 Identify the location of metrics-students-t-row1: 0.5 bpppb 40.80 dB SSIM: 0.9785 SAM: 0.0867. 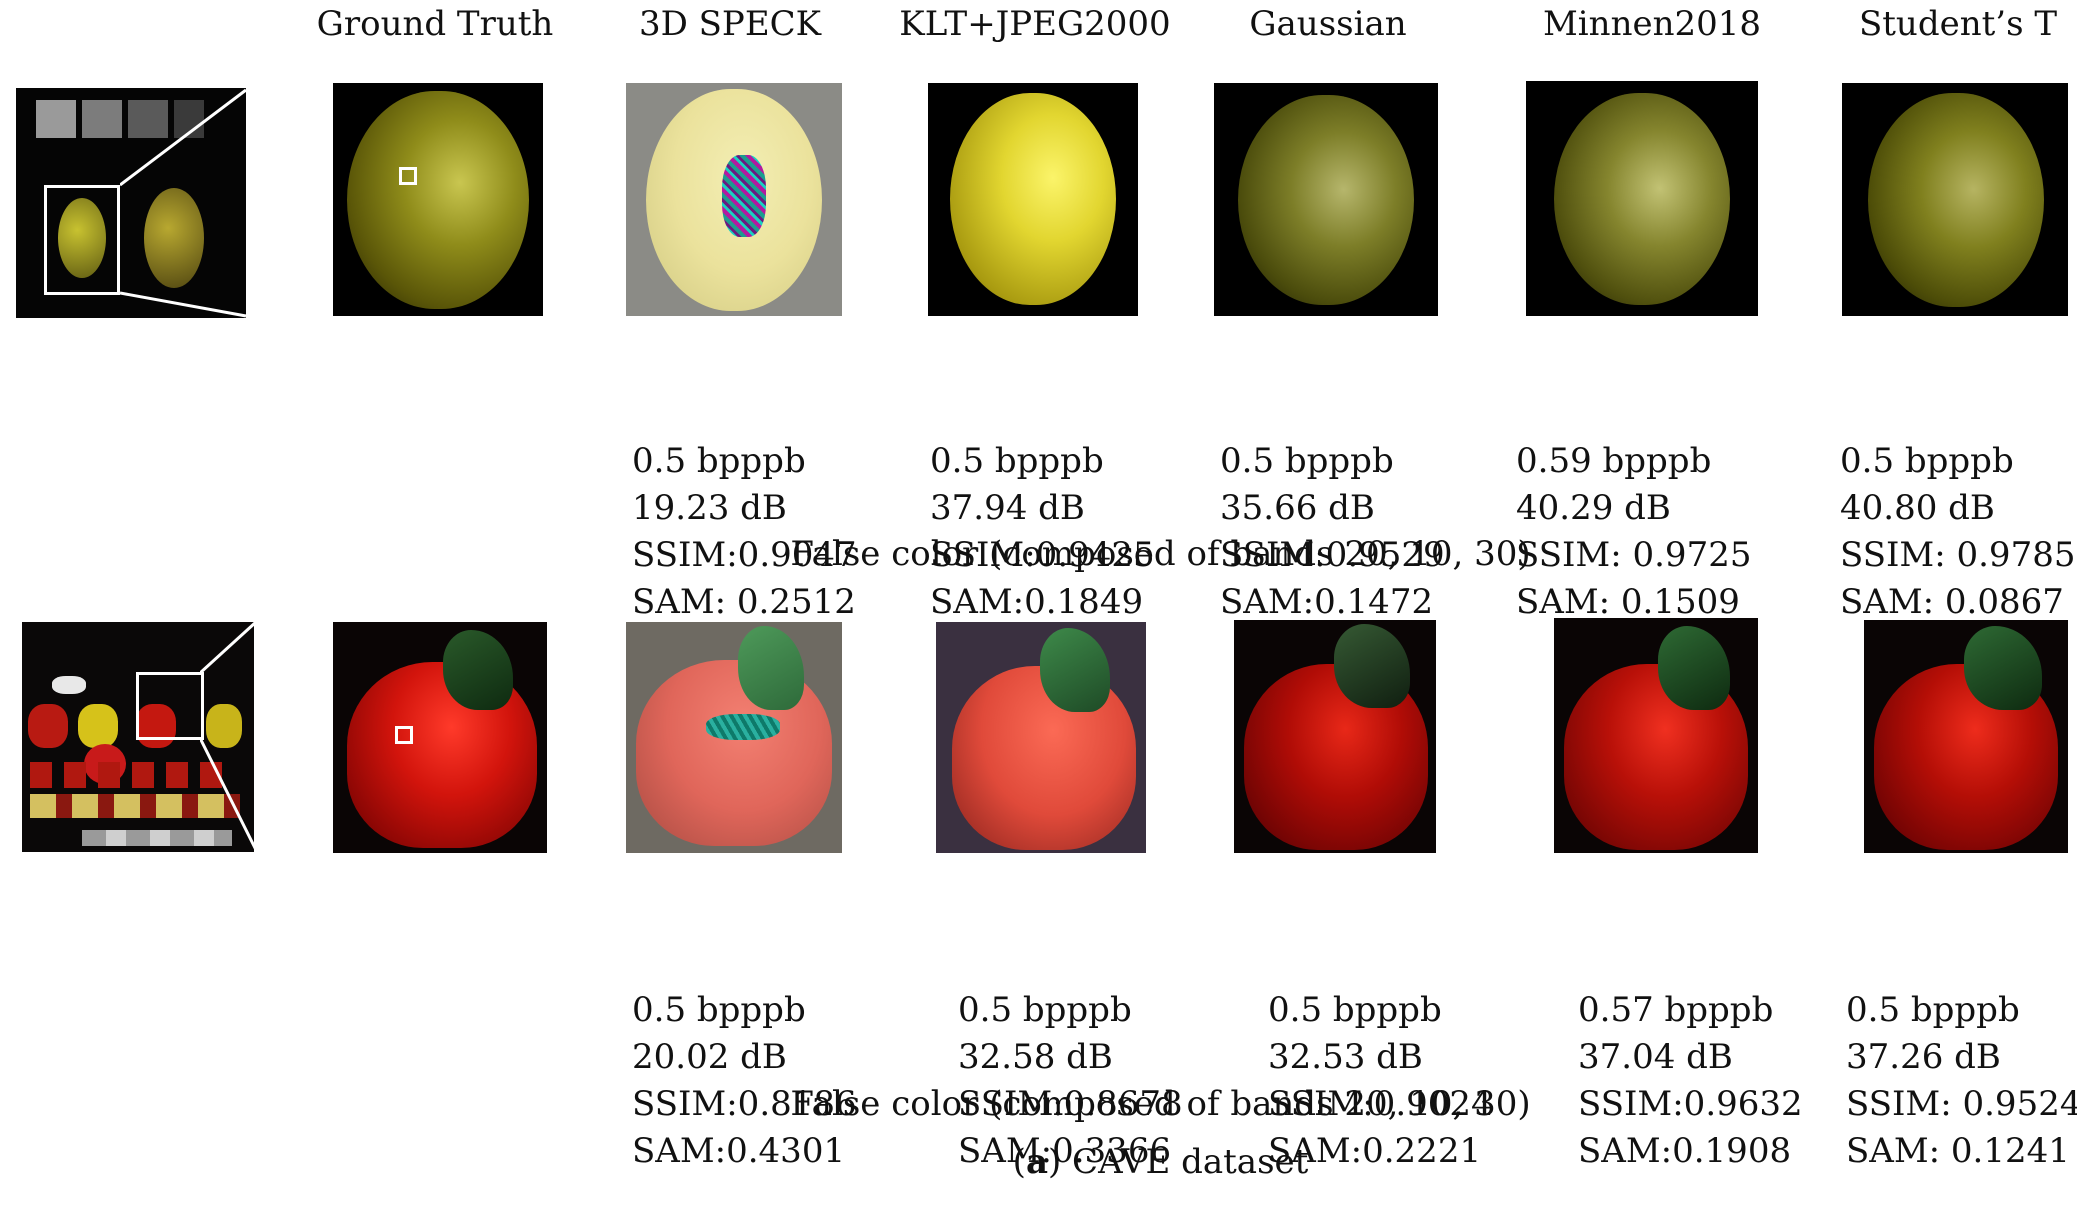
(1958, 531).